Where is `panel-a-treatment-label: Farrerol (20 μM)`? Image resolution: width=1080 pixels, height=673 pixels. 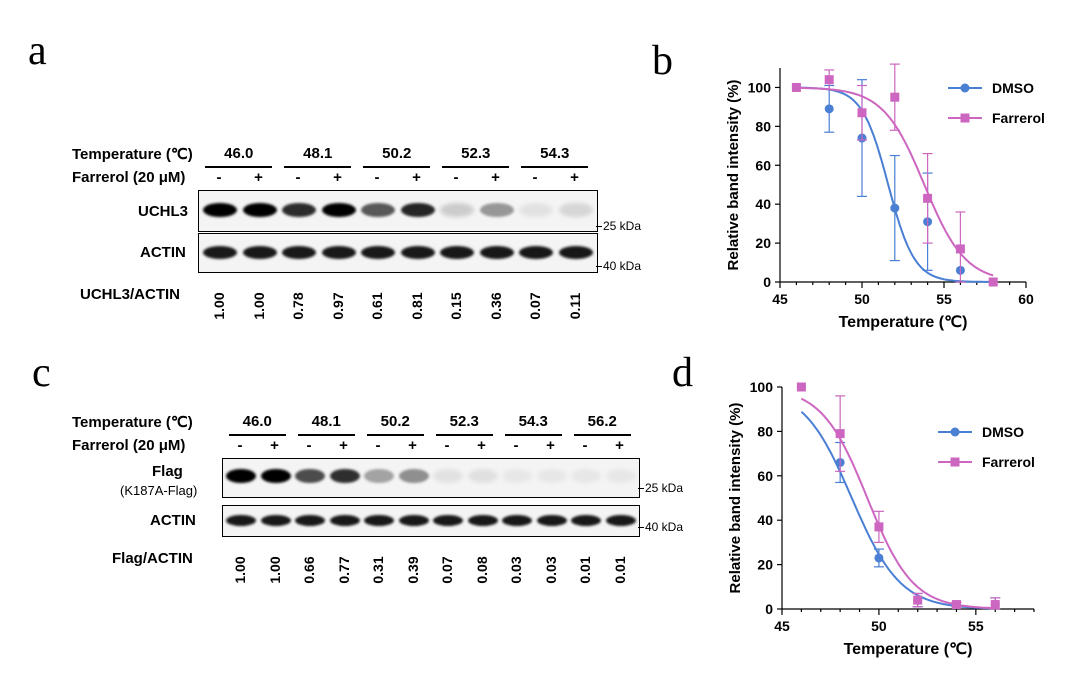 panel-a-treatment-label: Farrerol (20 μM) is located at coordinates (129, 177).